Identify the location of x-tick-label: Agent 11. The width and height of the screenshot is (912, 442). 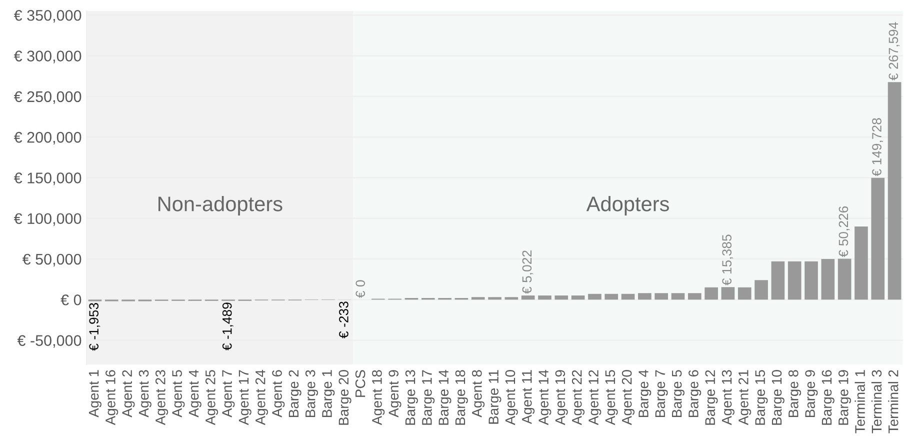
(528, 397).